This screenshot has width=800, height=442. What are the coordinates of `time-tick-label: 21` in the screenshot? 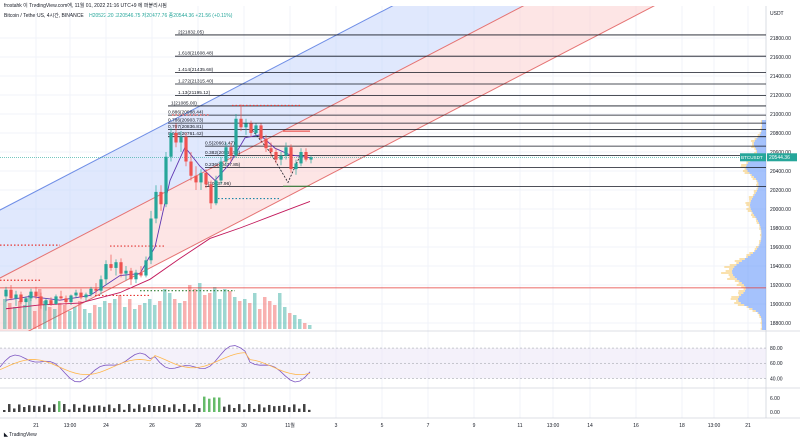 It's located at (36, 426).